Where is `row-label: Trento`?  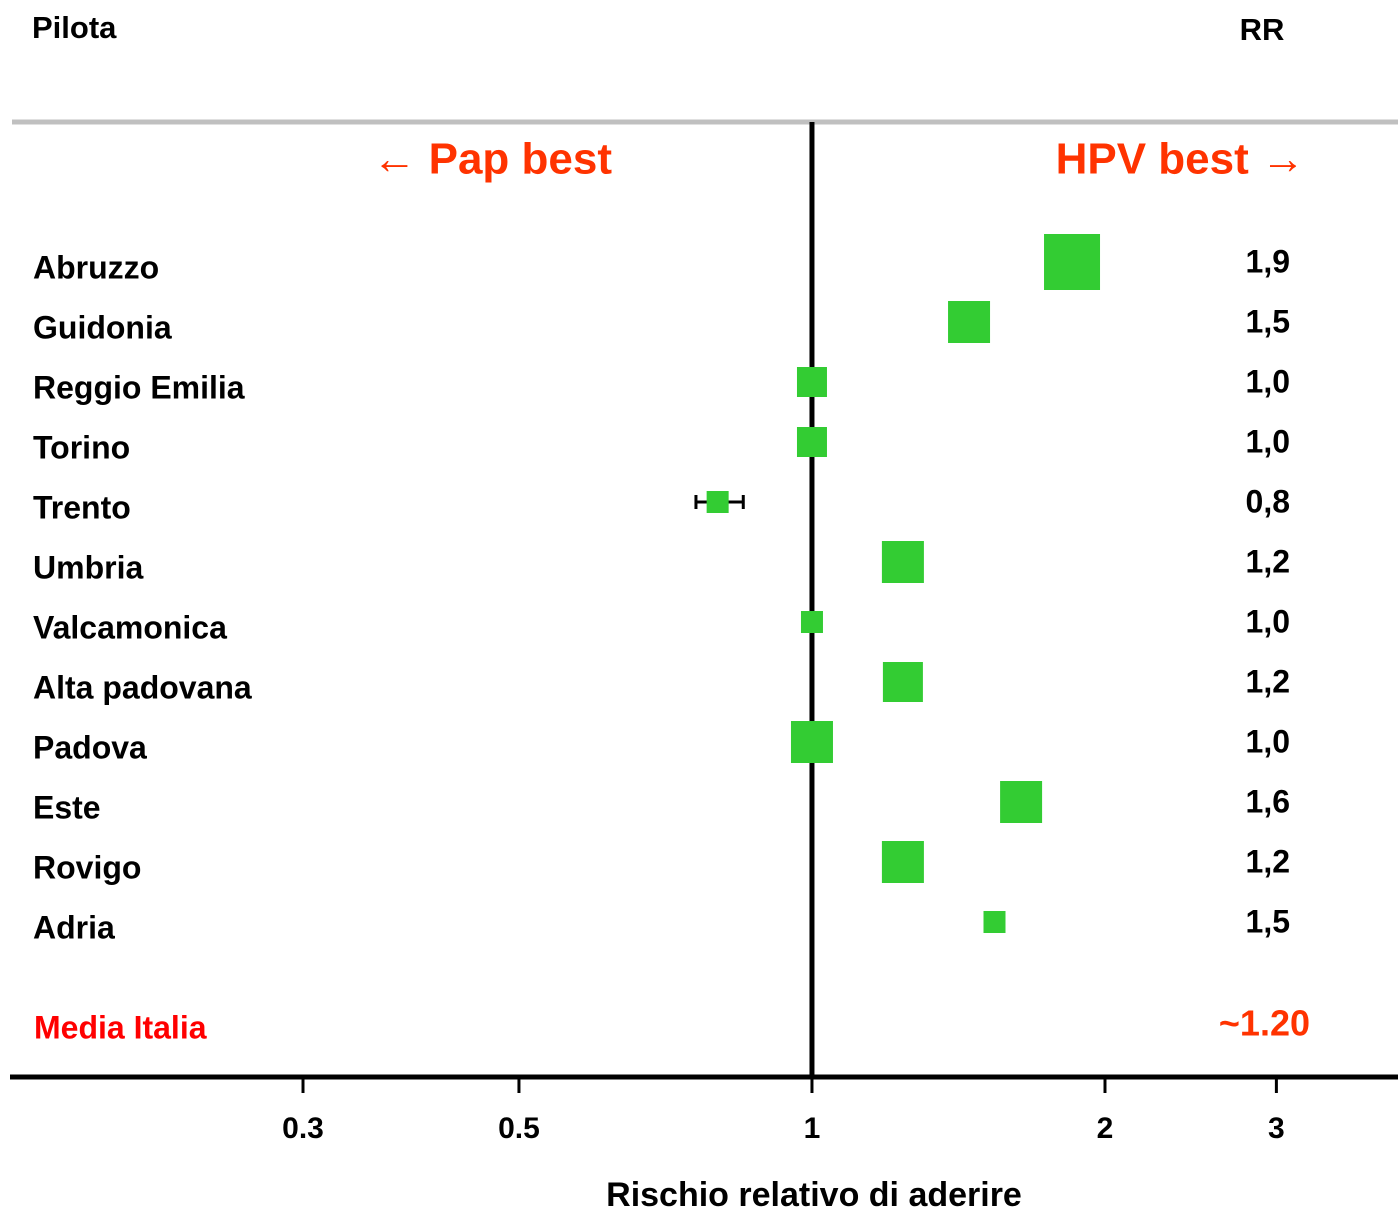 row-label: Trento is located at coordinates (82, 507).